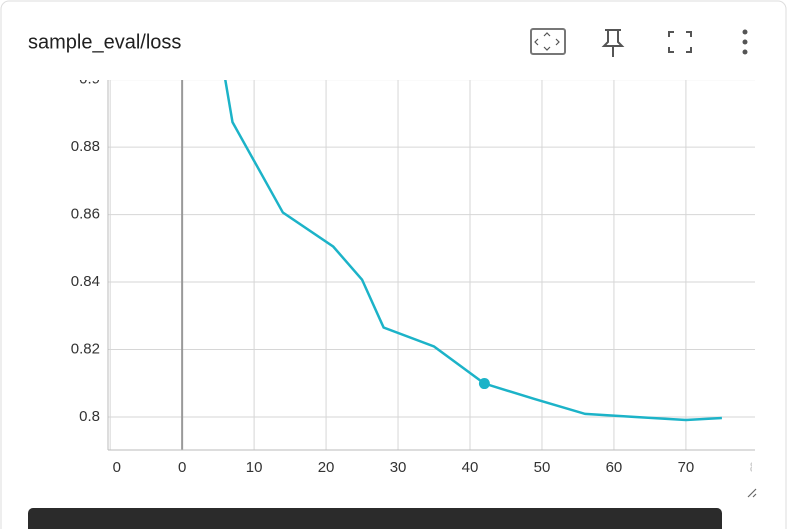 This screenshot has height=529, width=787. I want to click on x-tick-label: 50, so click(542, 467).